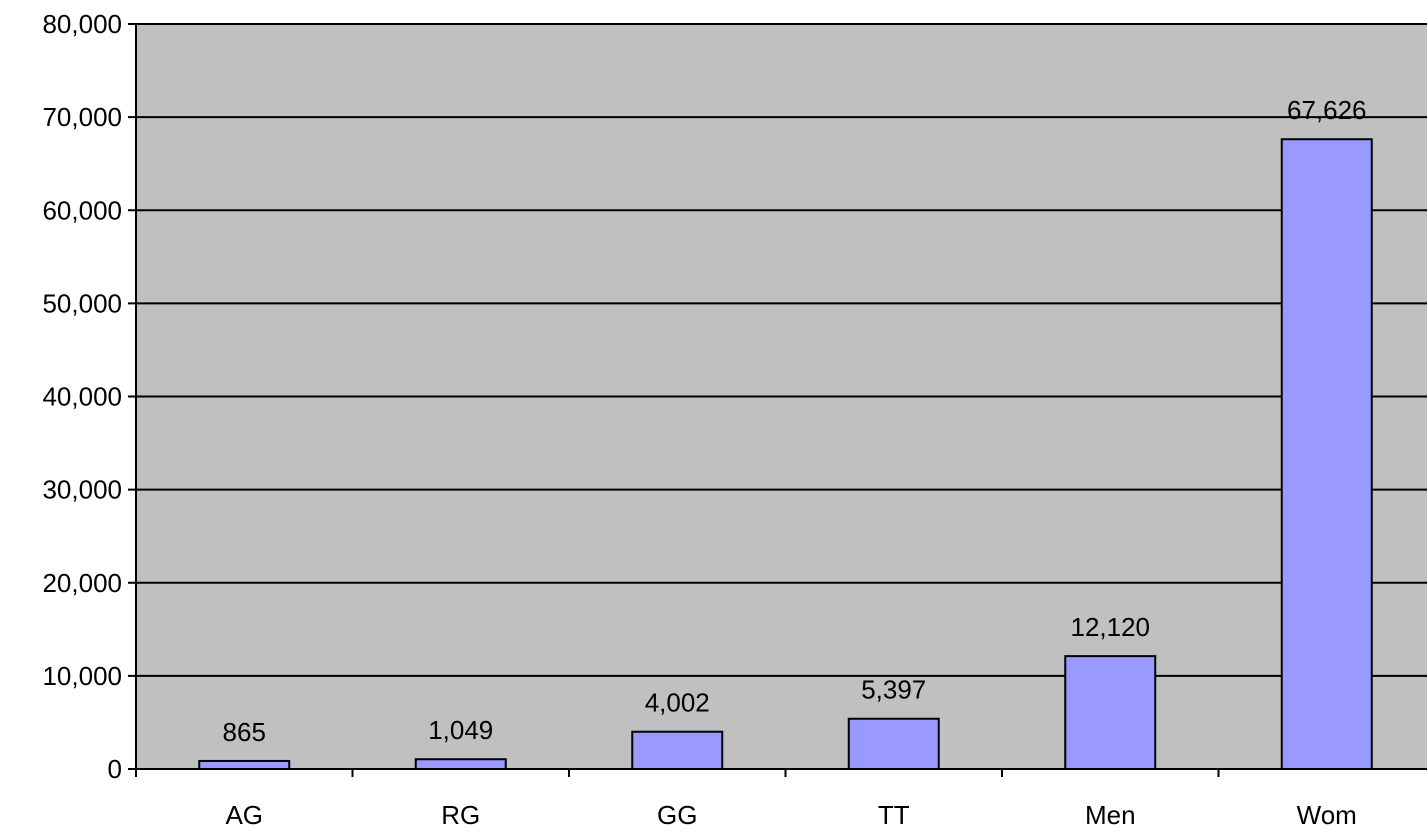 Image resolution: width=1427 pixels, height=837 pixels. Describe the element at coordinates (1110, 815) in the screenshot. I see `x-tick-label: Men` at that location.